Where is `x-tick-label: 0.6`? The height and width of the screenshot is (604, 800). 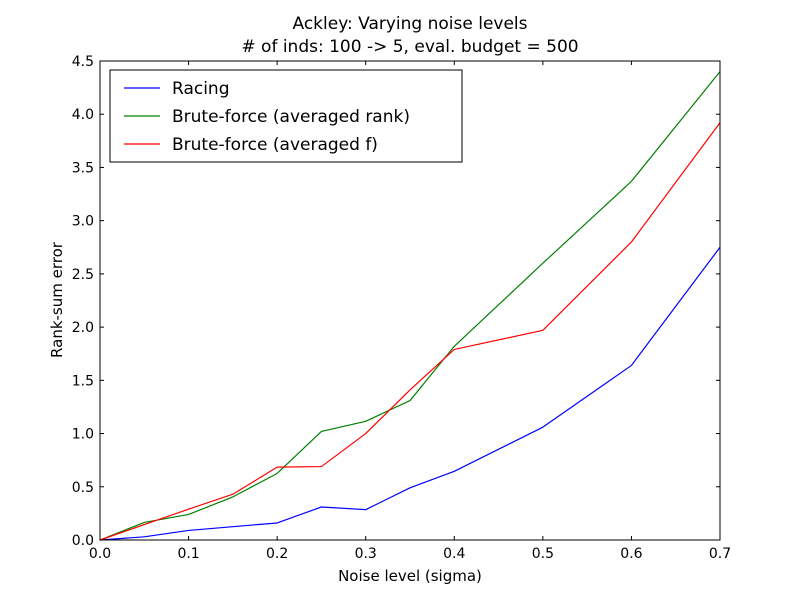 x-tick-label: 0.6 is located at coordinates (631, 554).